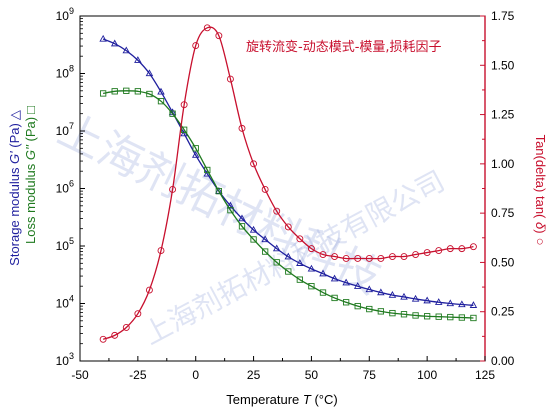  I want to click on x-tick-label: 0, so click(195, 375).